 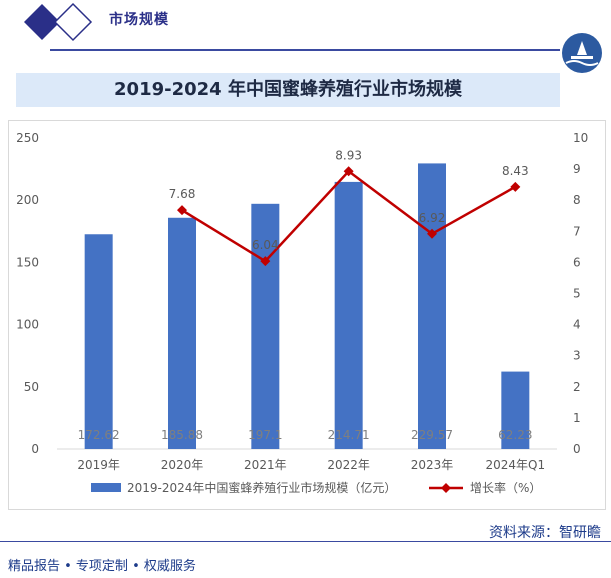 What do you see at coordinates (577, 169) in the screenshot?
I see `y-right-tick-label: 9` at bounding box center [577, 169].